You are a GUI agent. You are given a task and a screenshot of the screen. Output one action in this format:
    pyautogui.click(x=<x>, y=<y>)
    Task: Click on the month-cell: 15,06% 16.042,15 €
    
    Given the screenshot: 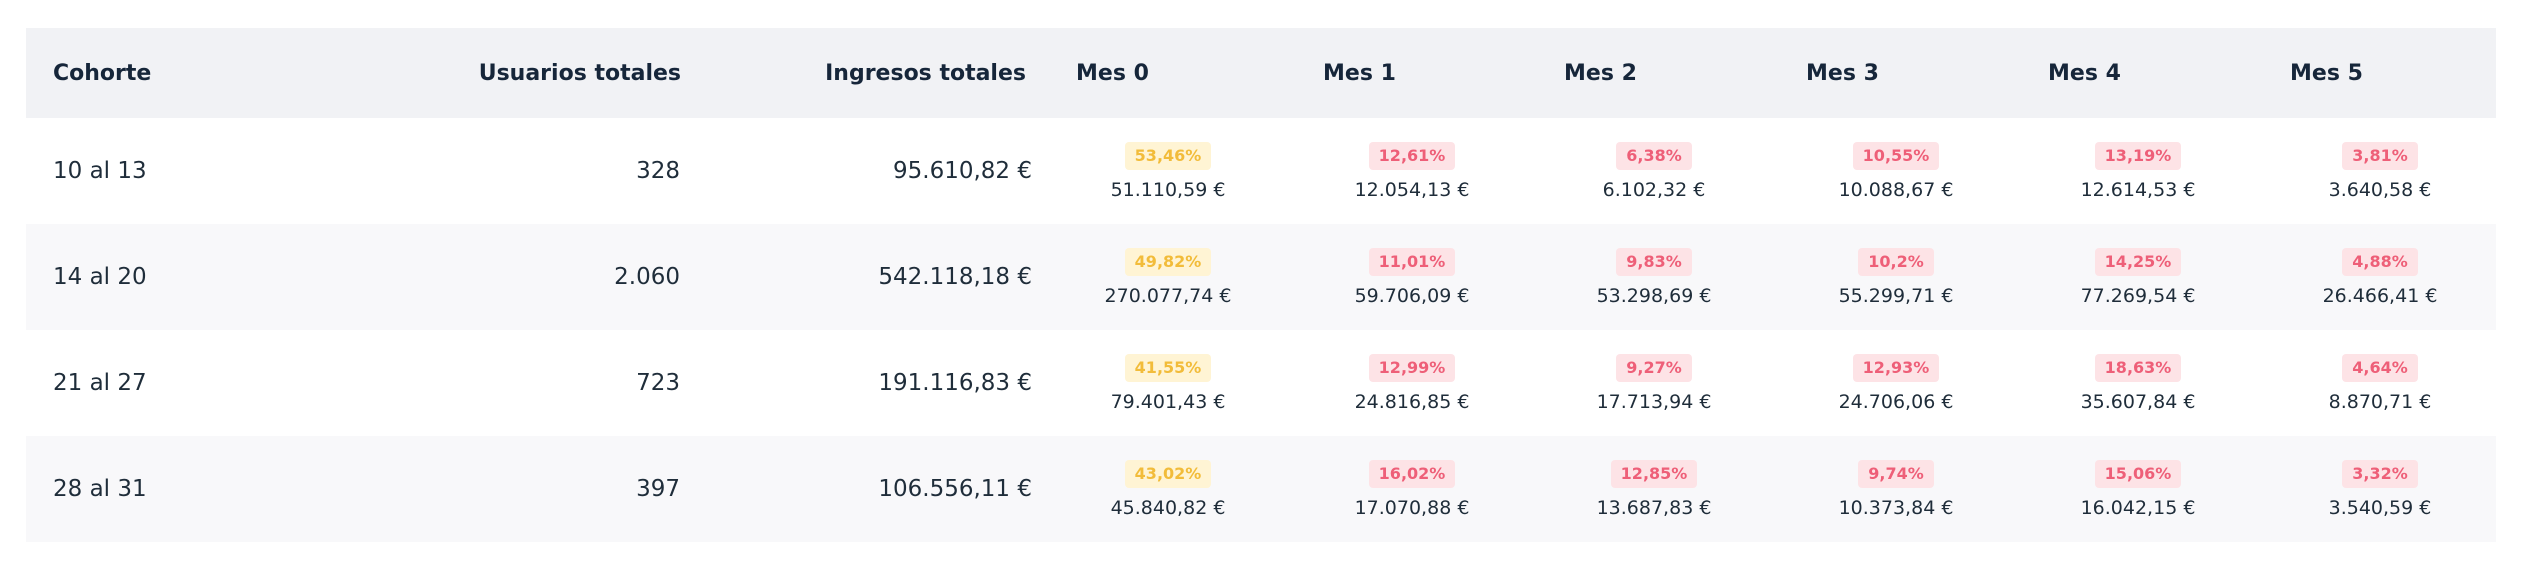 What is the action you would take?
    pyautogui.click(x=2138, y=489)
    